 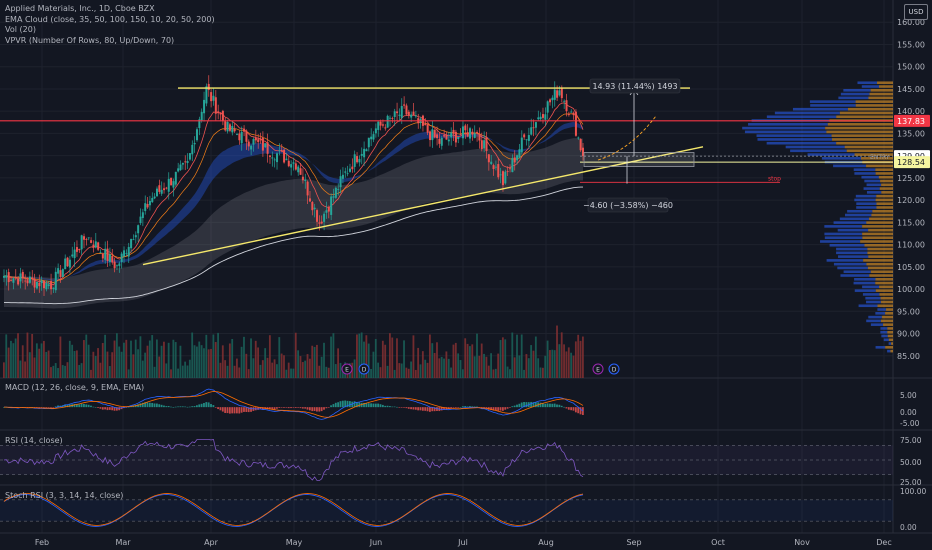 I want to click on time-tick: Oct, so click(x=718, y=542).